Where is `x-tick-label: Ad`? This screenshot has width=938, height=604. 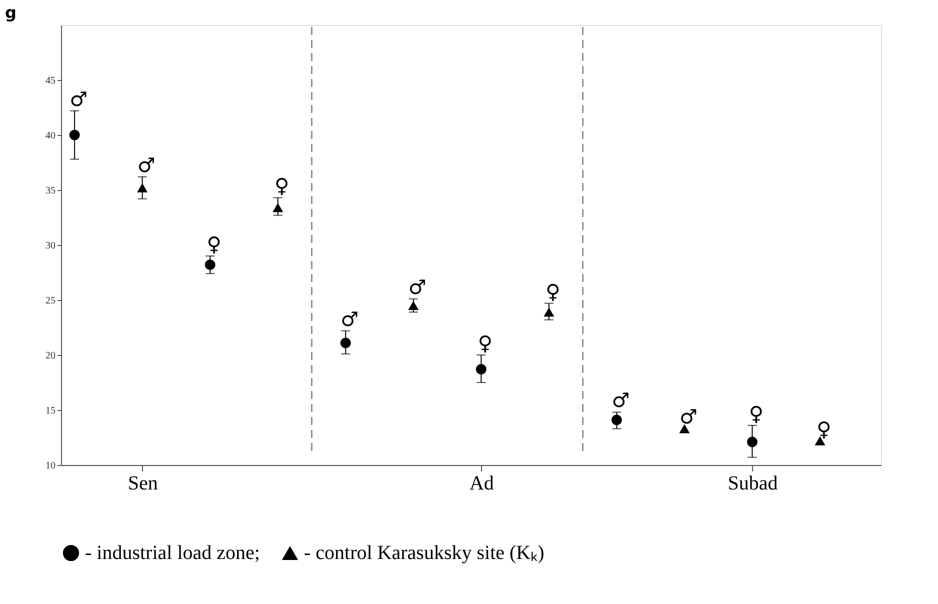 x-tick-label: Ad is located at coordinates (481, 483).